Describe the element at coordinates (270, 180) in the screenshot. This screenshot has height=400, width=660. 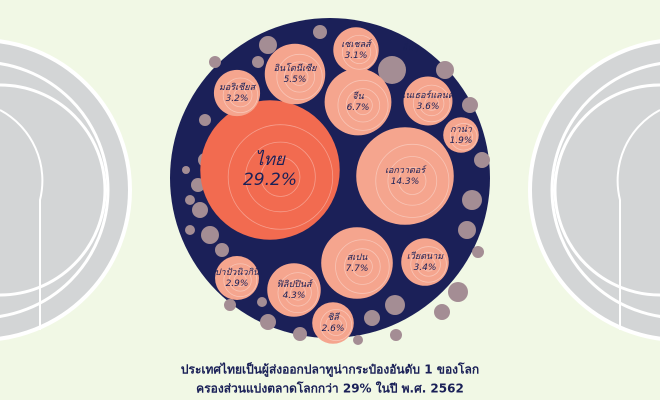
I see `bubble-value: 29.2%` at that location.